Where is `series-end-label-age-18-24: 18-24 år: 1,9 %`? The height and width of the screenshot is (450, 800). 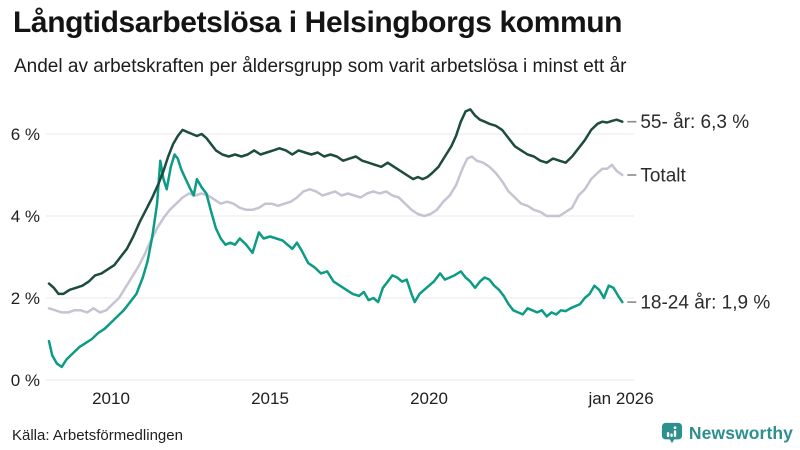
series-end-label-age-18-24: 18-24 år: 1,9 % is located at coordinates (705, 303).